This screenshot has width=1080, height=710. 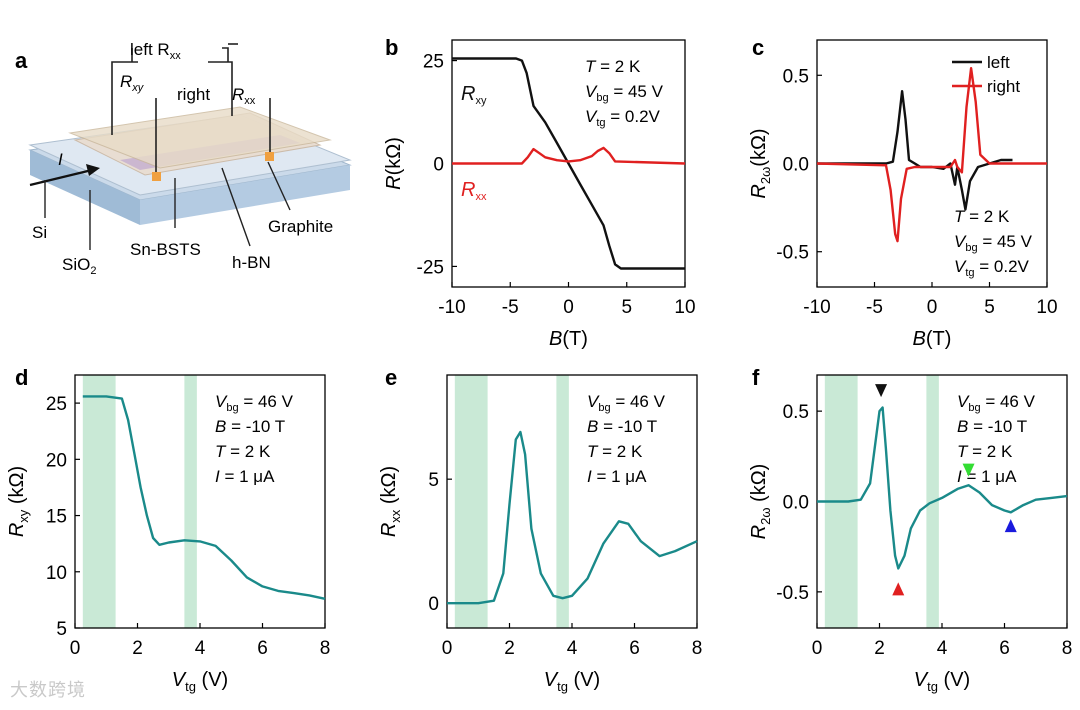 What do you see at coordinates (300, 226) in the screenshot?
I see `label-graphite: Graphite` at bounding box center [300, 226].